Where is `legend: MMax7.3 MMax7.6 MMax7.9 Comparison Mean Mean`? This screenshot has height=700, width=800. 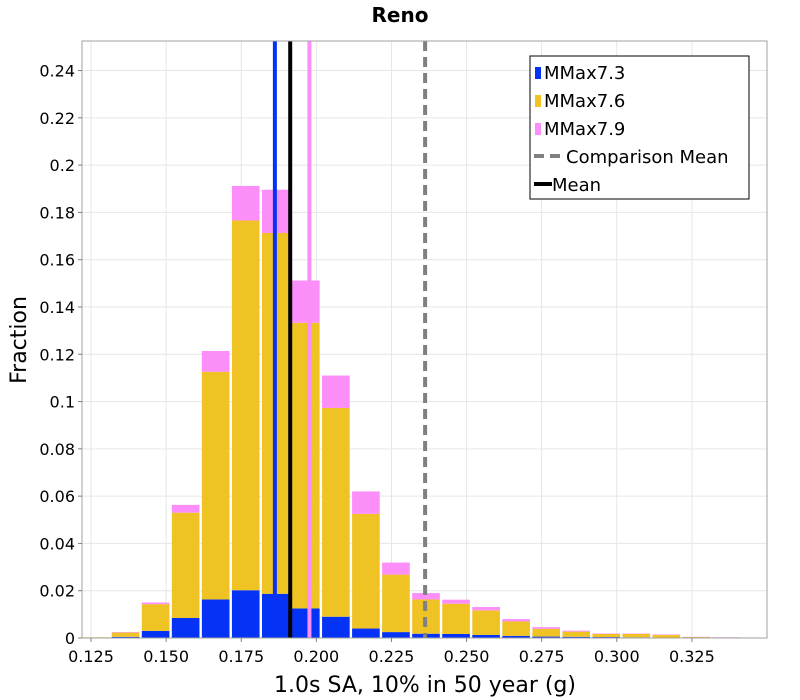 legend: MMax7.3 MMax7.6 MMax7.9 Comparison Mean Mean is located at coordinates (639, 127).